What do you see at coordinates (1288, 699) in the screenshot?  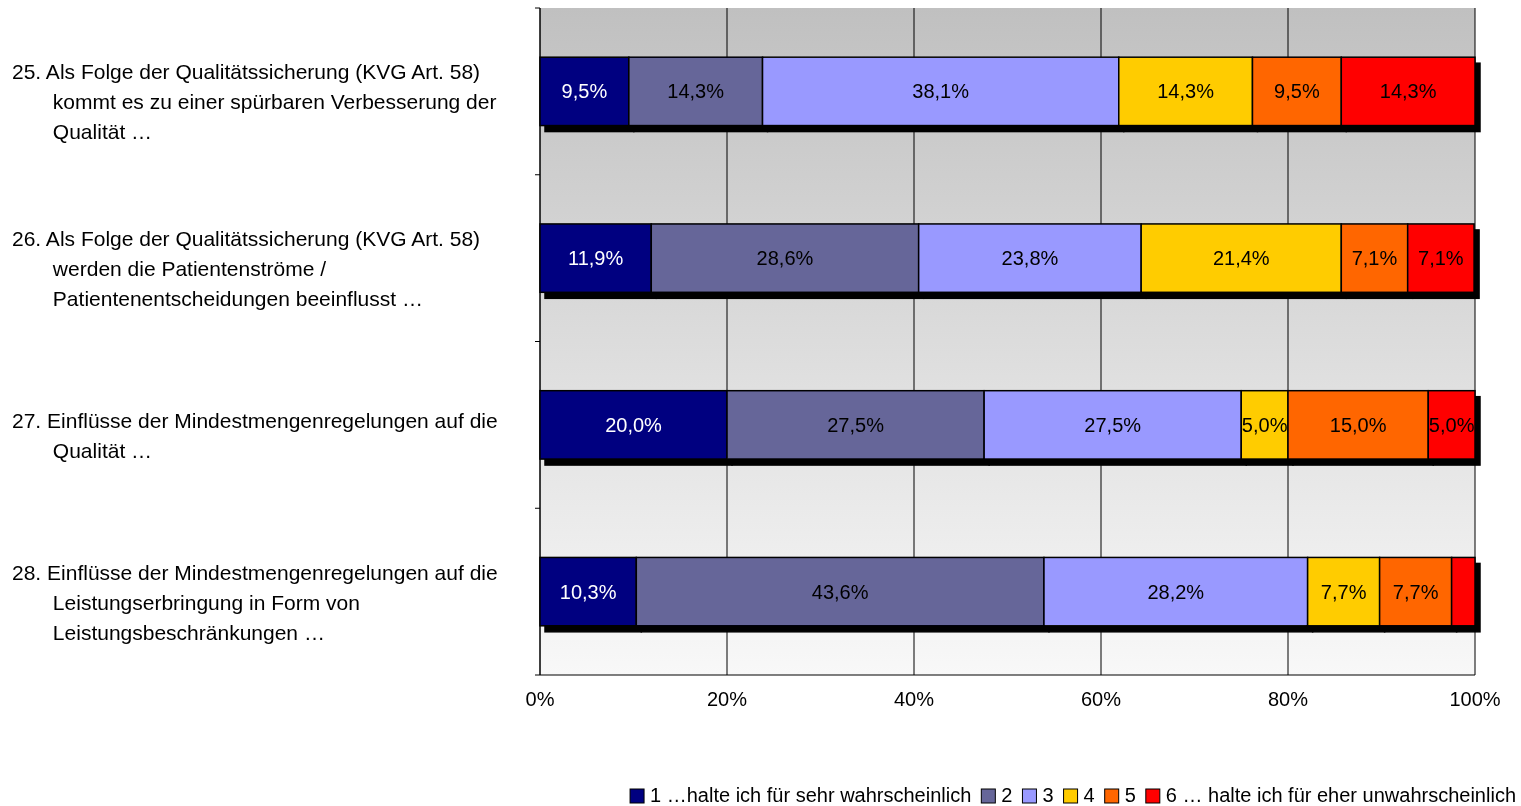 I see `x-tick-label: 80%` at bounding box center [1288, 699].